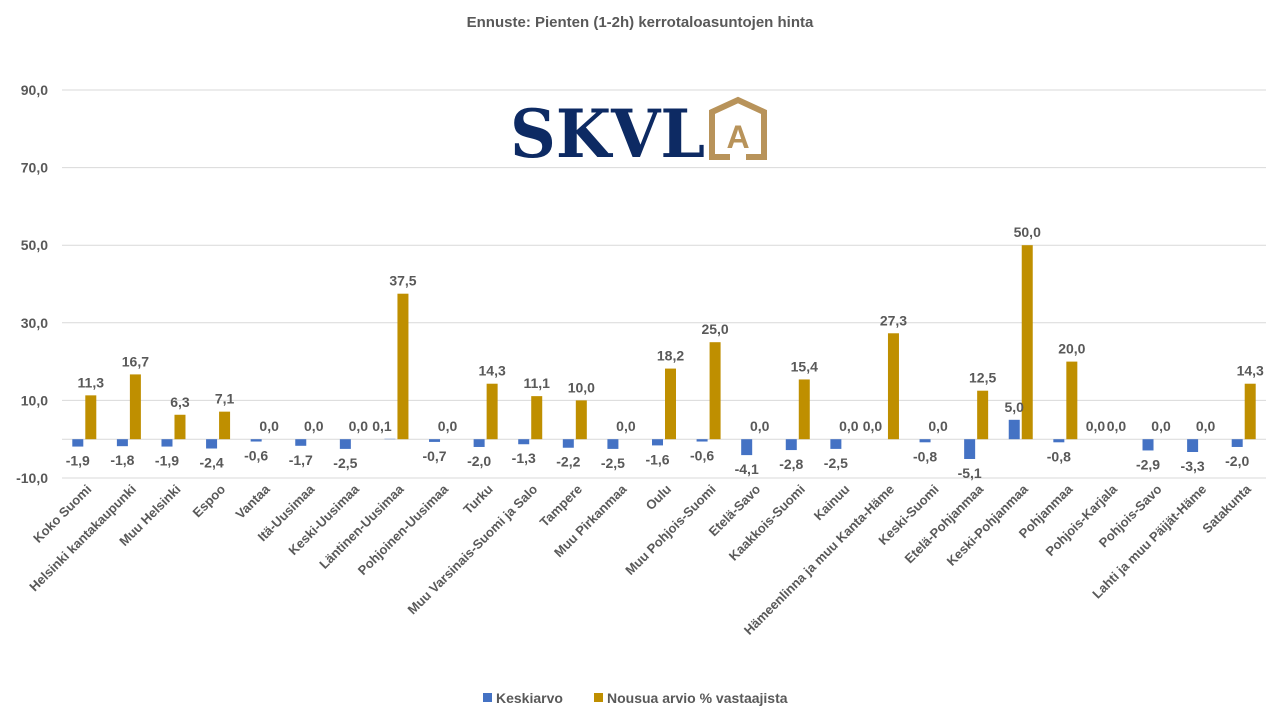  I want to click on data-label: 12,5, so click(982, 378).